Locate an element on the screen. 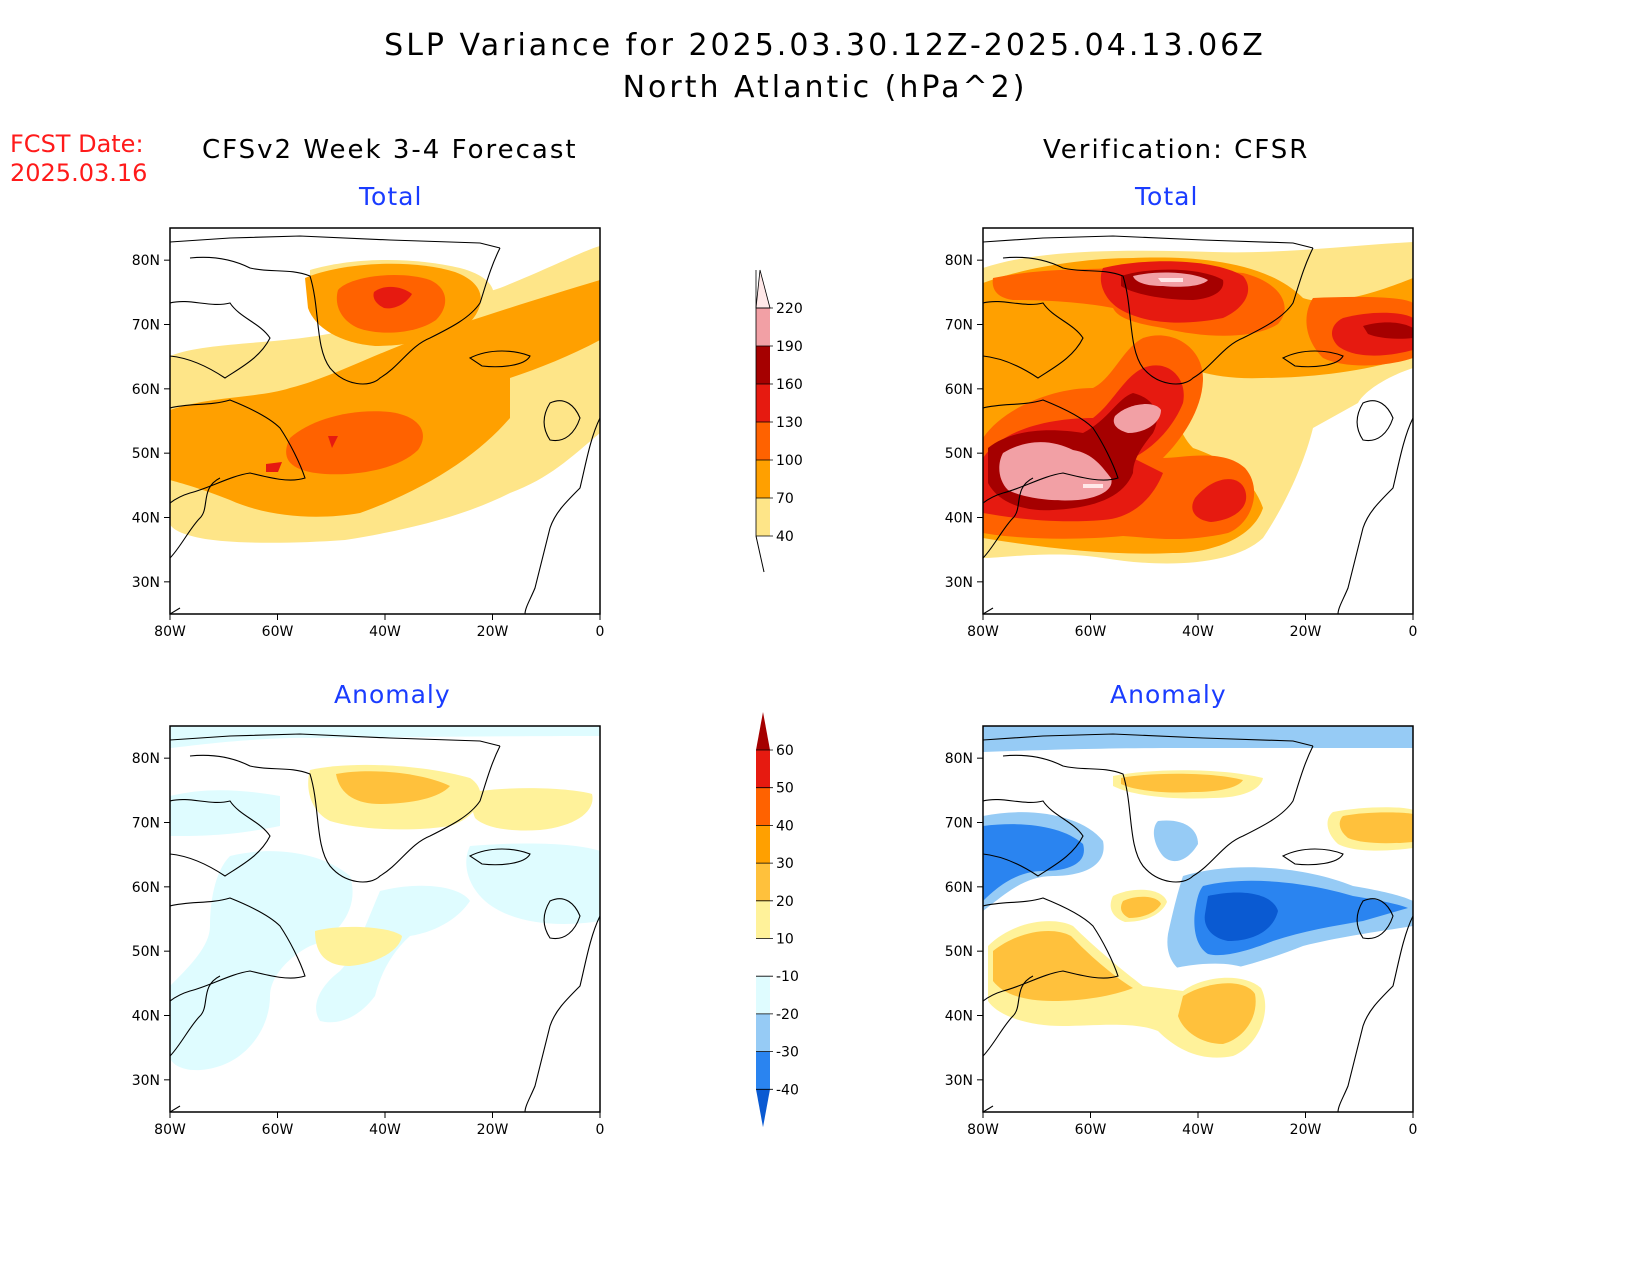  colorbar-label: -40 is located at coordinates (787, 1090).